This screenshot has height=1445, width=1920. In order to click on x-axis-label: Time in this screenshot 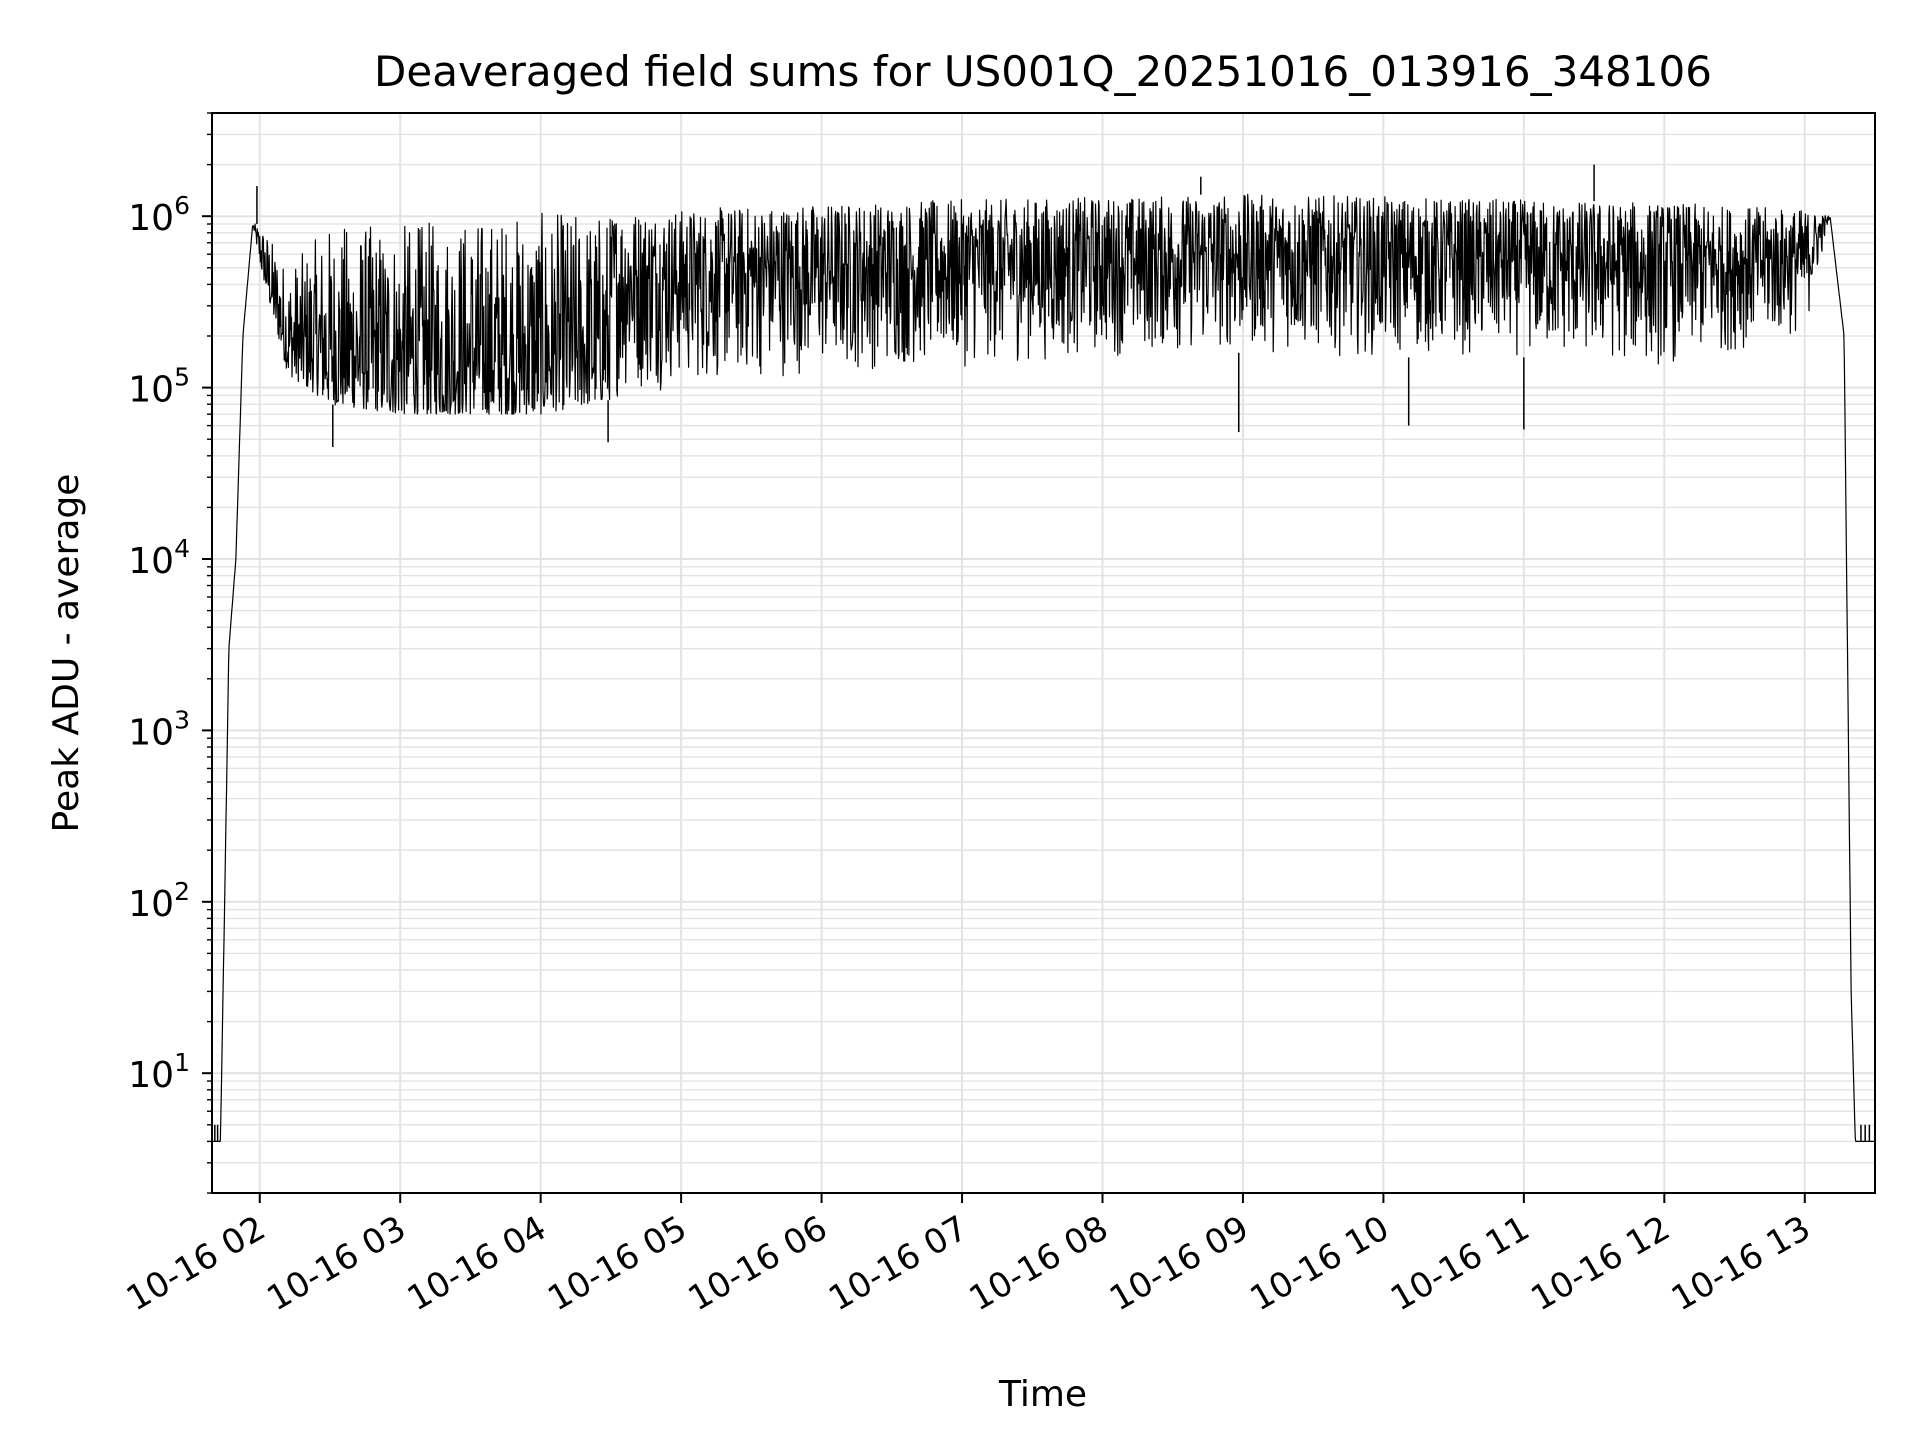, I will do `click(1042, 1394)`.